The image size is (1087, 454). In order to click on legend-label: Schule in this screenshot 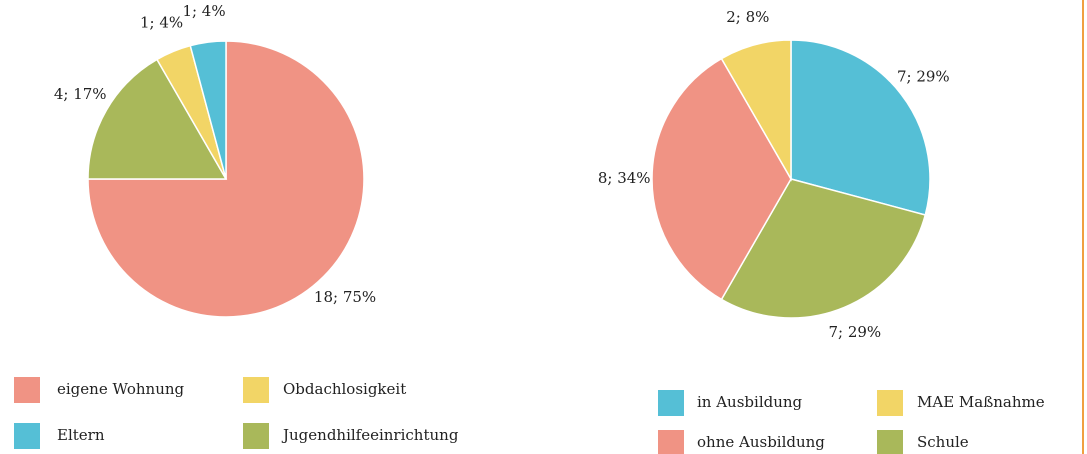, I will do `click(943, 442)`.